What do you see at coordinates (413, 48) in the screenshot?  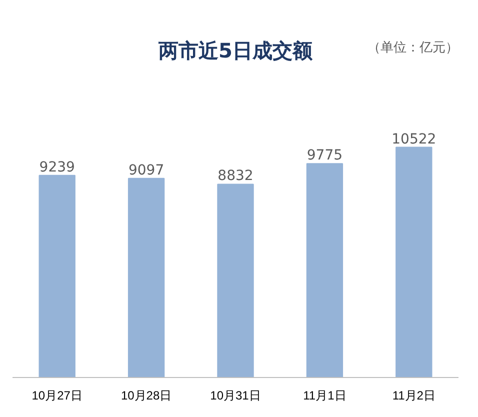 I see `text: （单位：亿元）` at bounding box center [413, 48].